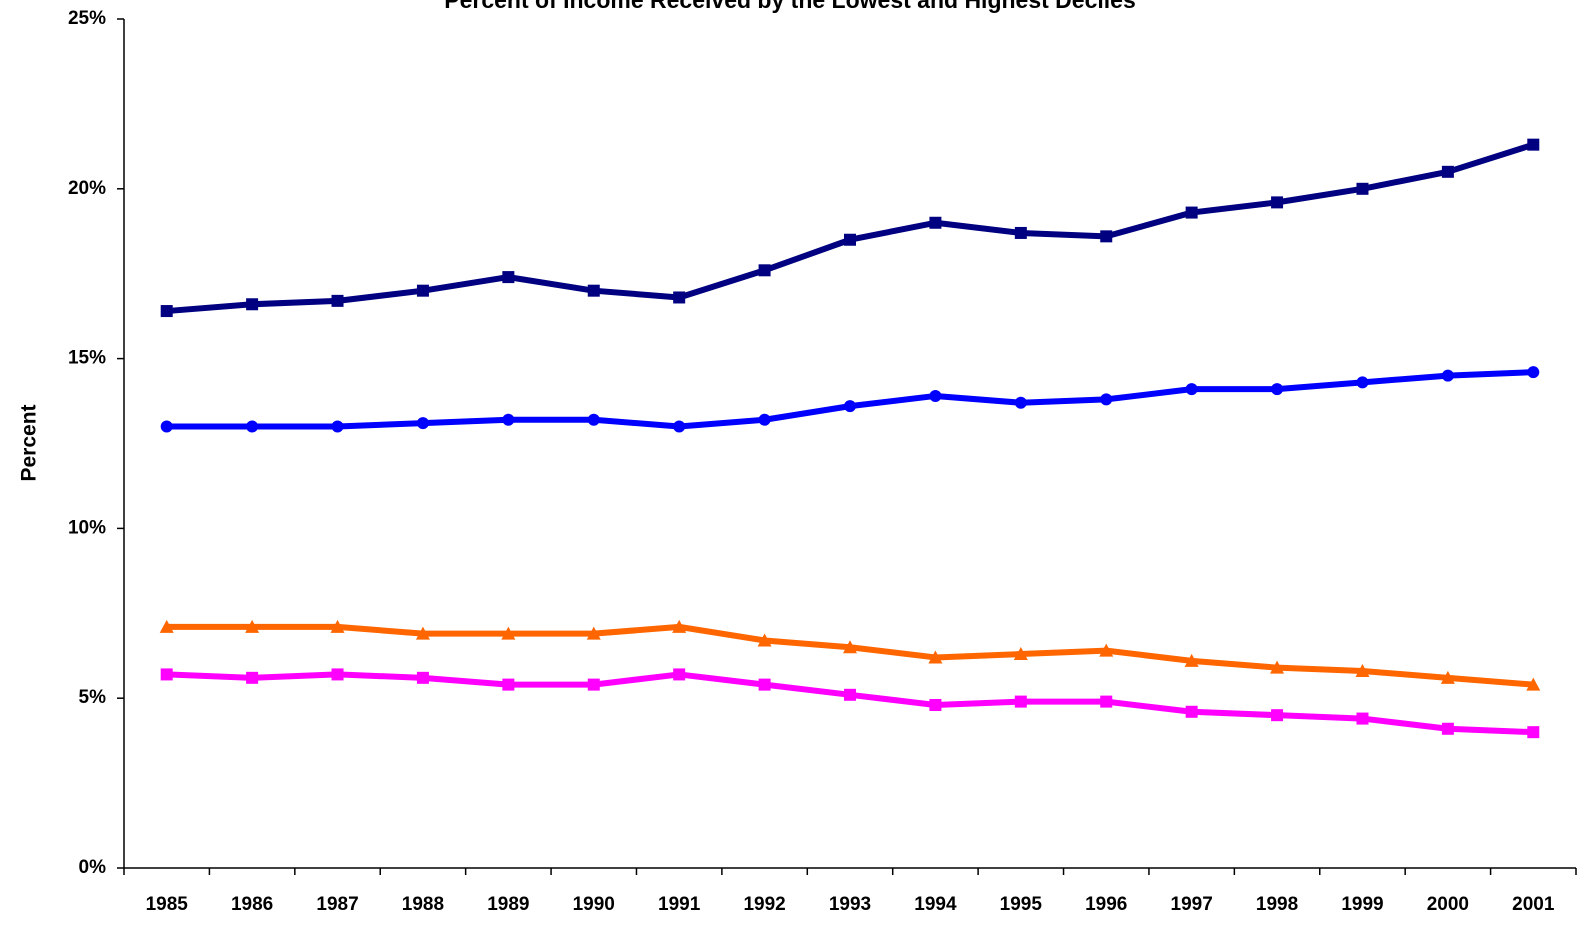 This screenshot has height=927, width=1589. What do you see at coordinates (87, 18) in the screenshot?
I see `y-tick-label: 25%` at bounding box center [87, 18].